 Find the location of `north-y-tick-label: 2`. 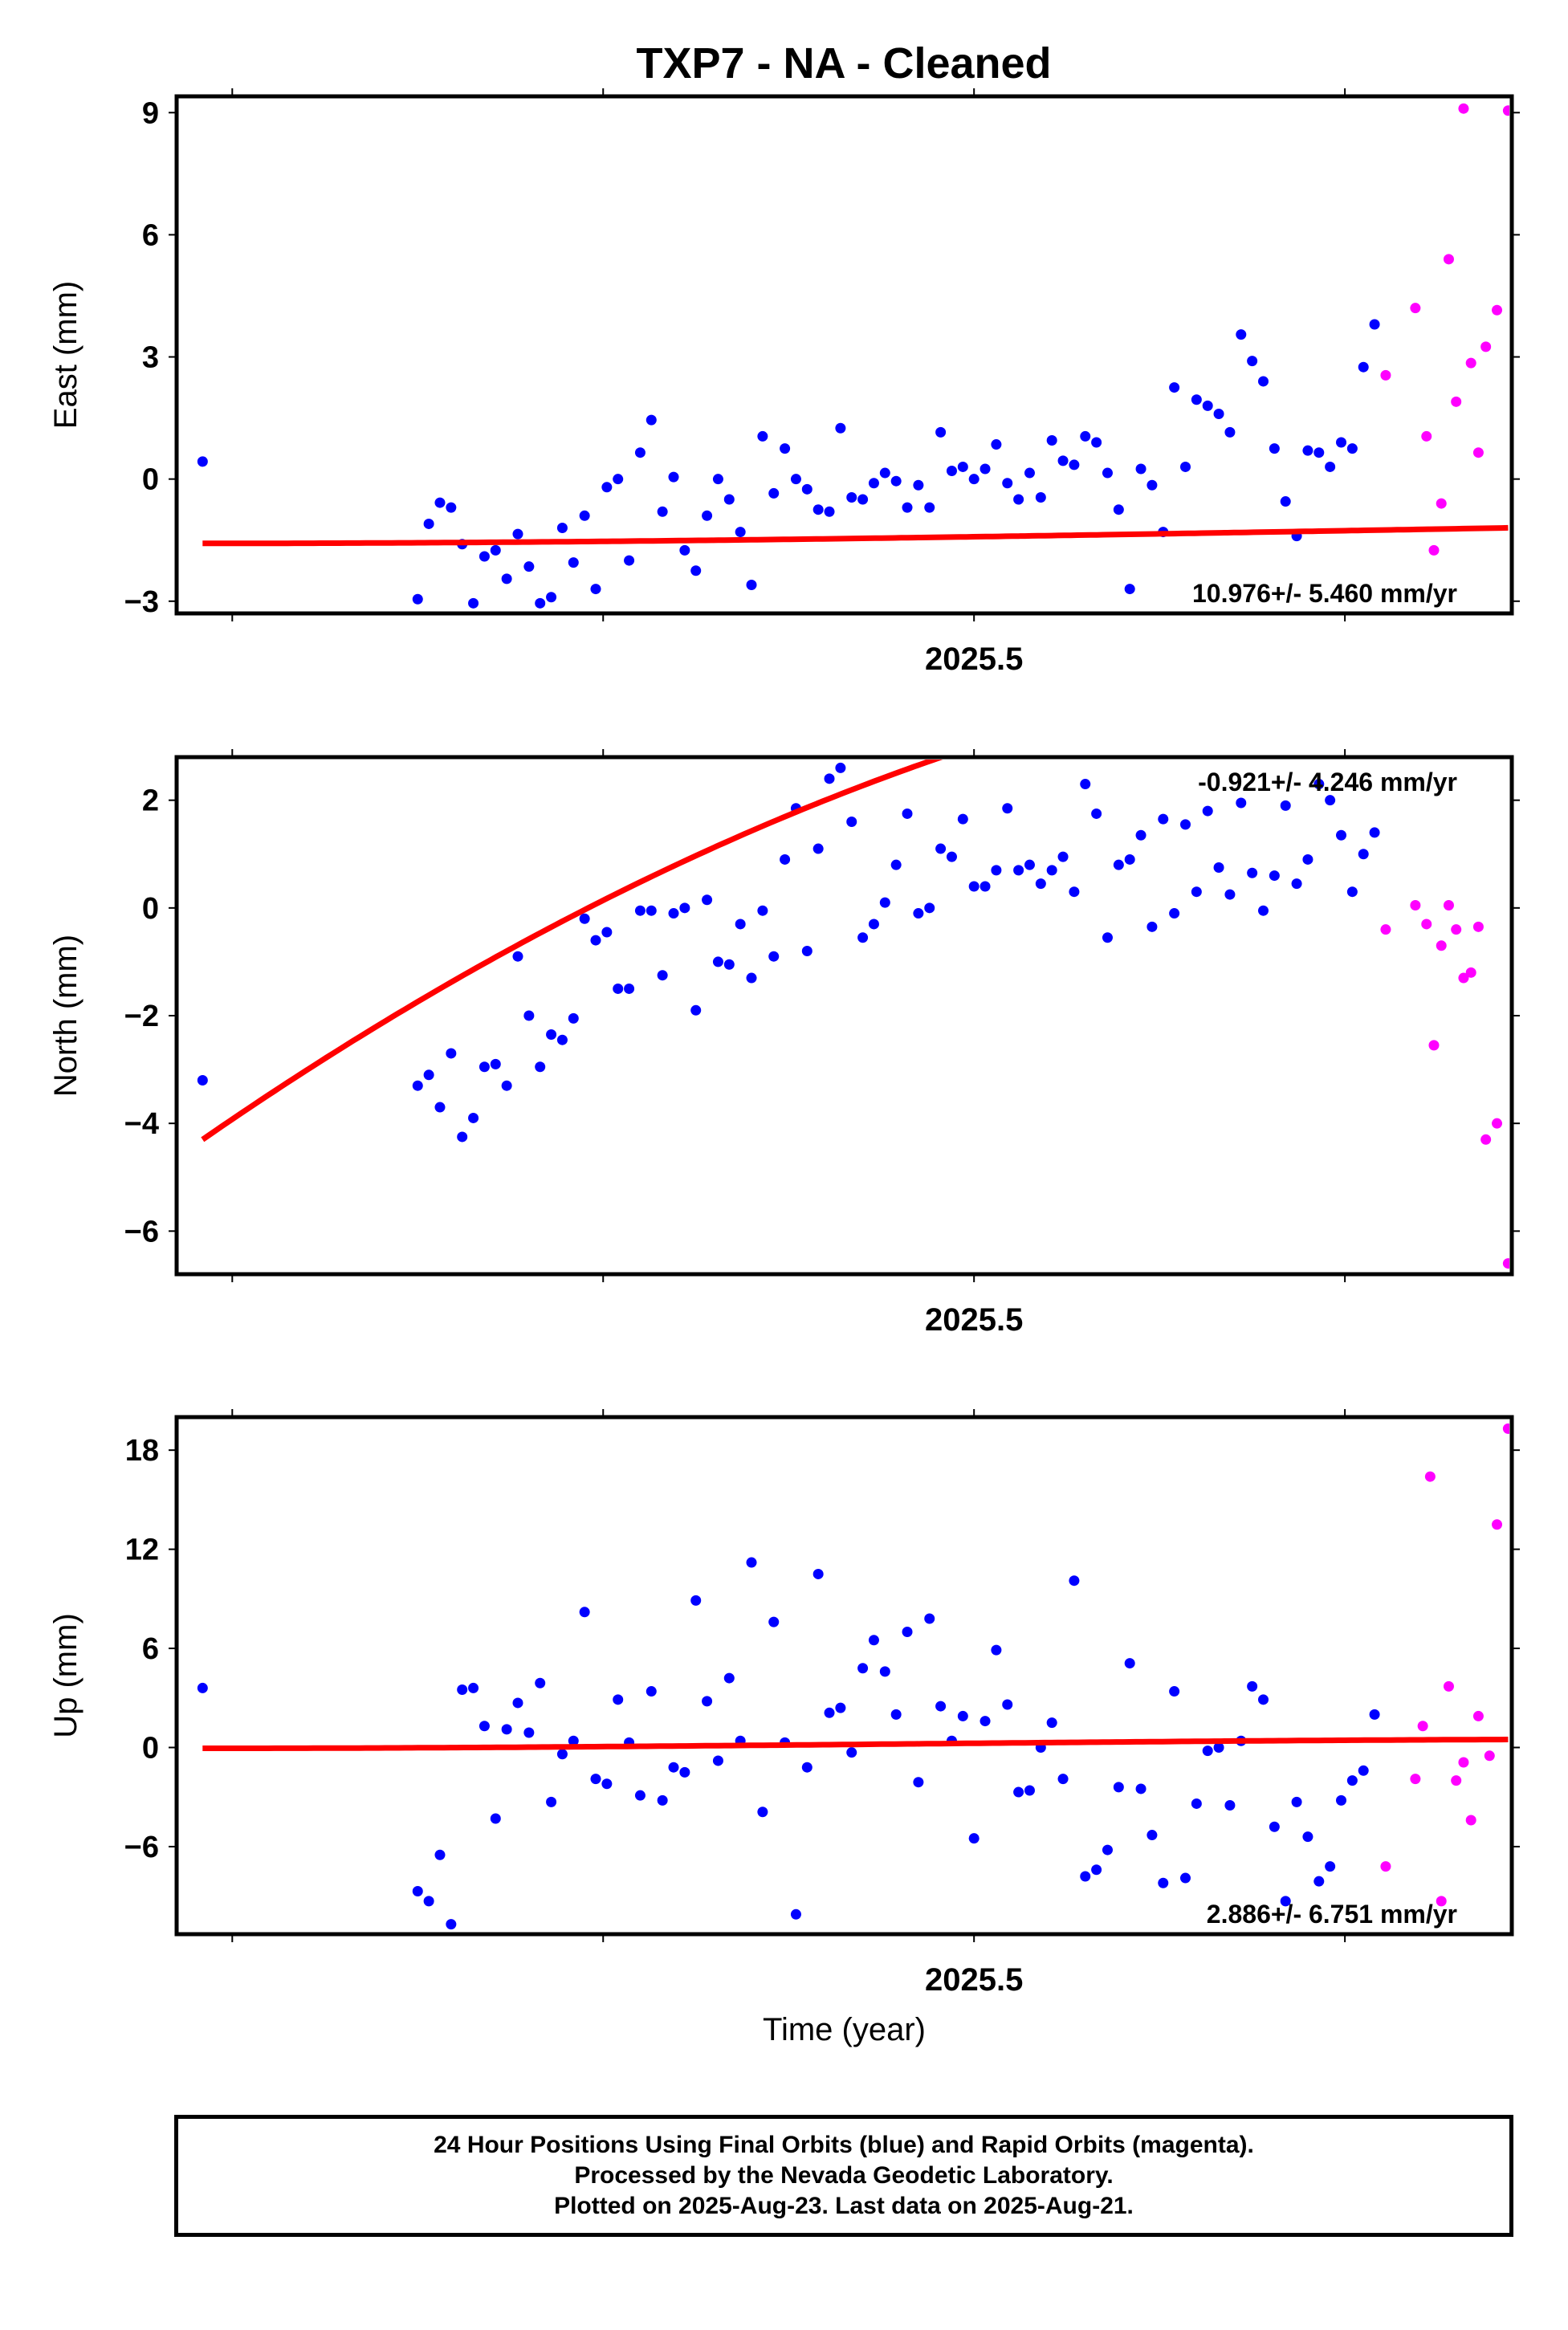

north-y-tick-label: 2 is located at coordinates (150, 801).